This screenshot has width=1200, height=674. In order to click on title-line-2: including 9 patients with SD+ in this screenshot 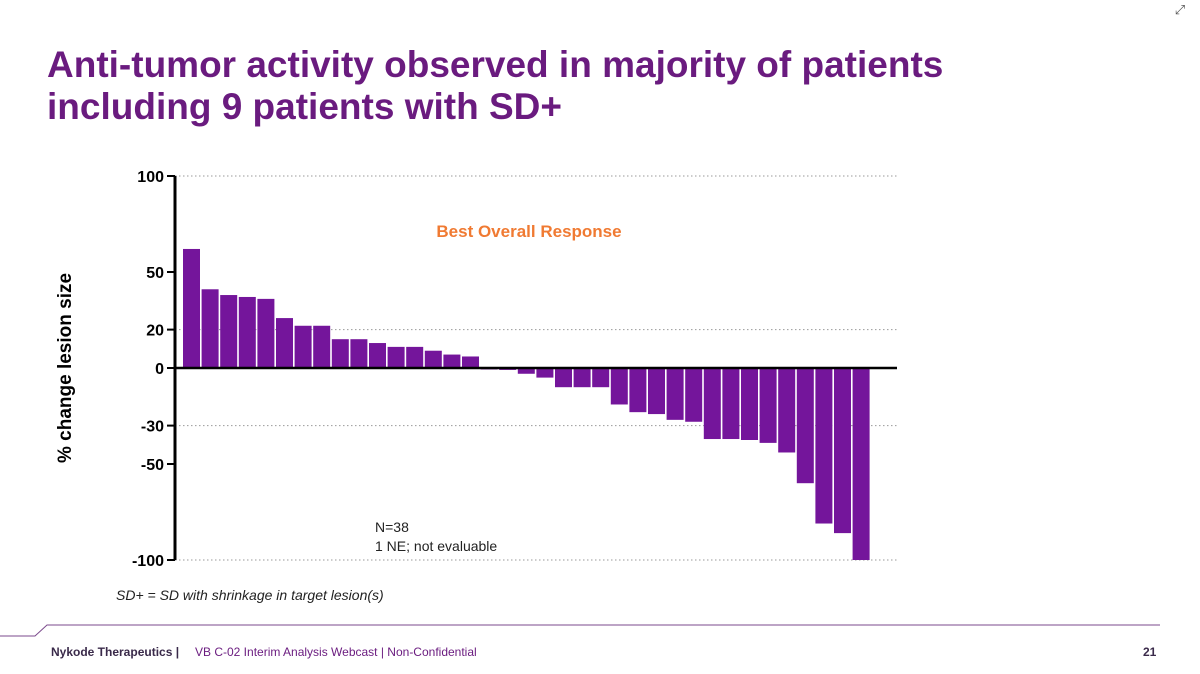, I will do `click(304, 106)`.